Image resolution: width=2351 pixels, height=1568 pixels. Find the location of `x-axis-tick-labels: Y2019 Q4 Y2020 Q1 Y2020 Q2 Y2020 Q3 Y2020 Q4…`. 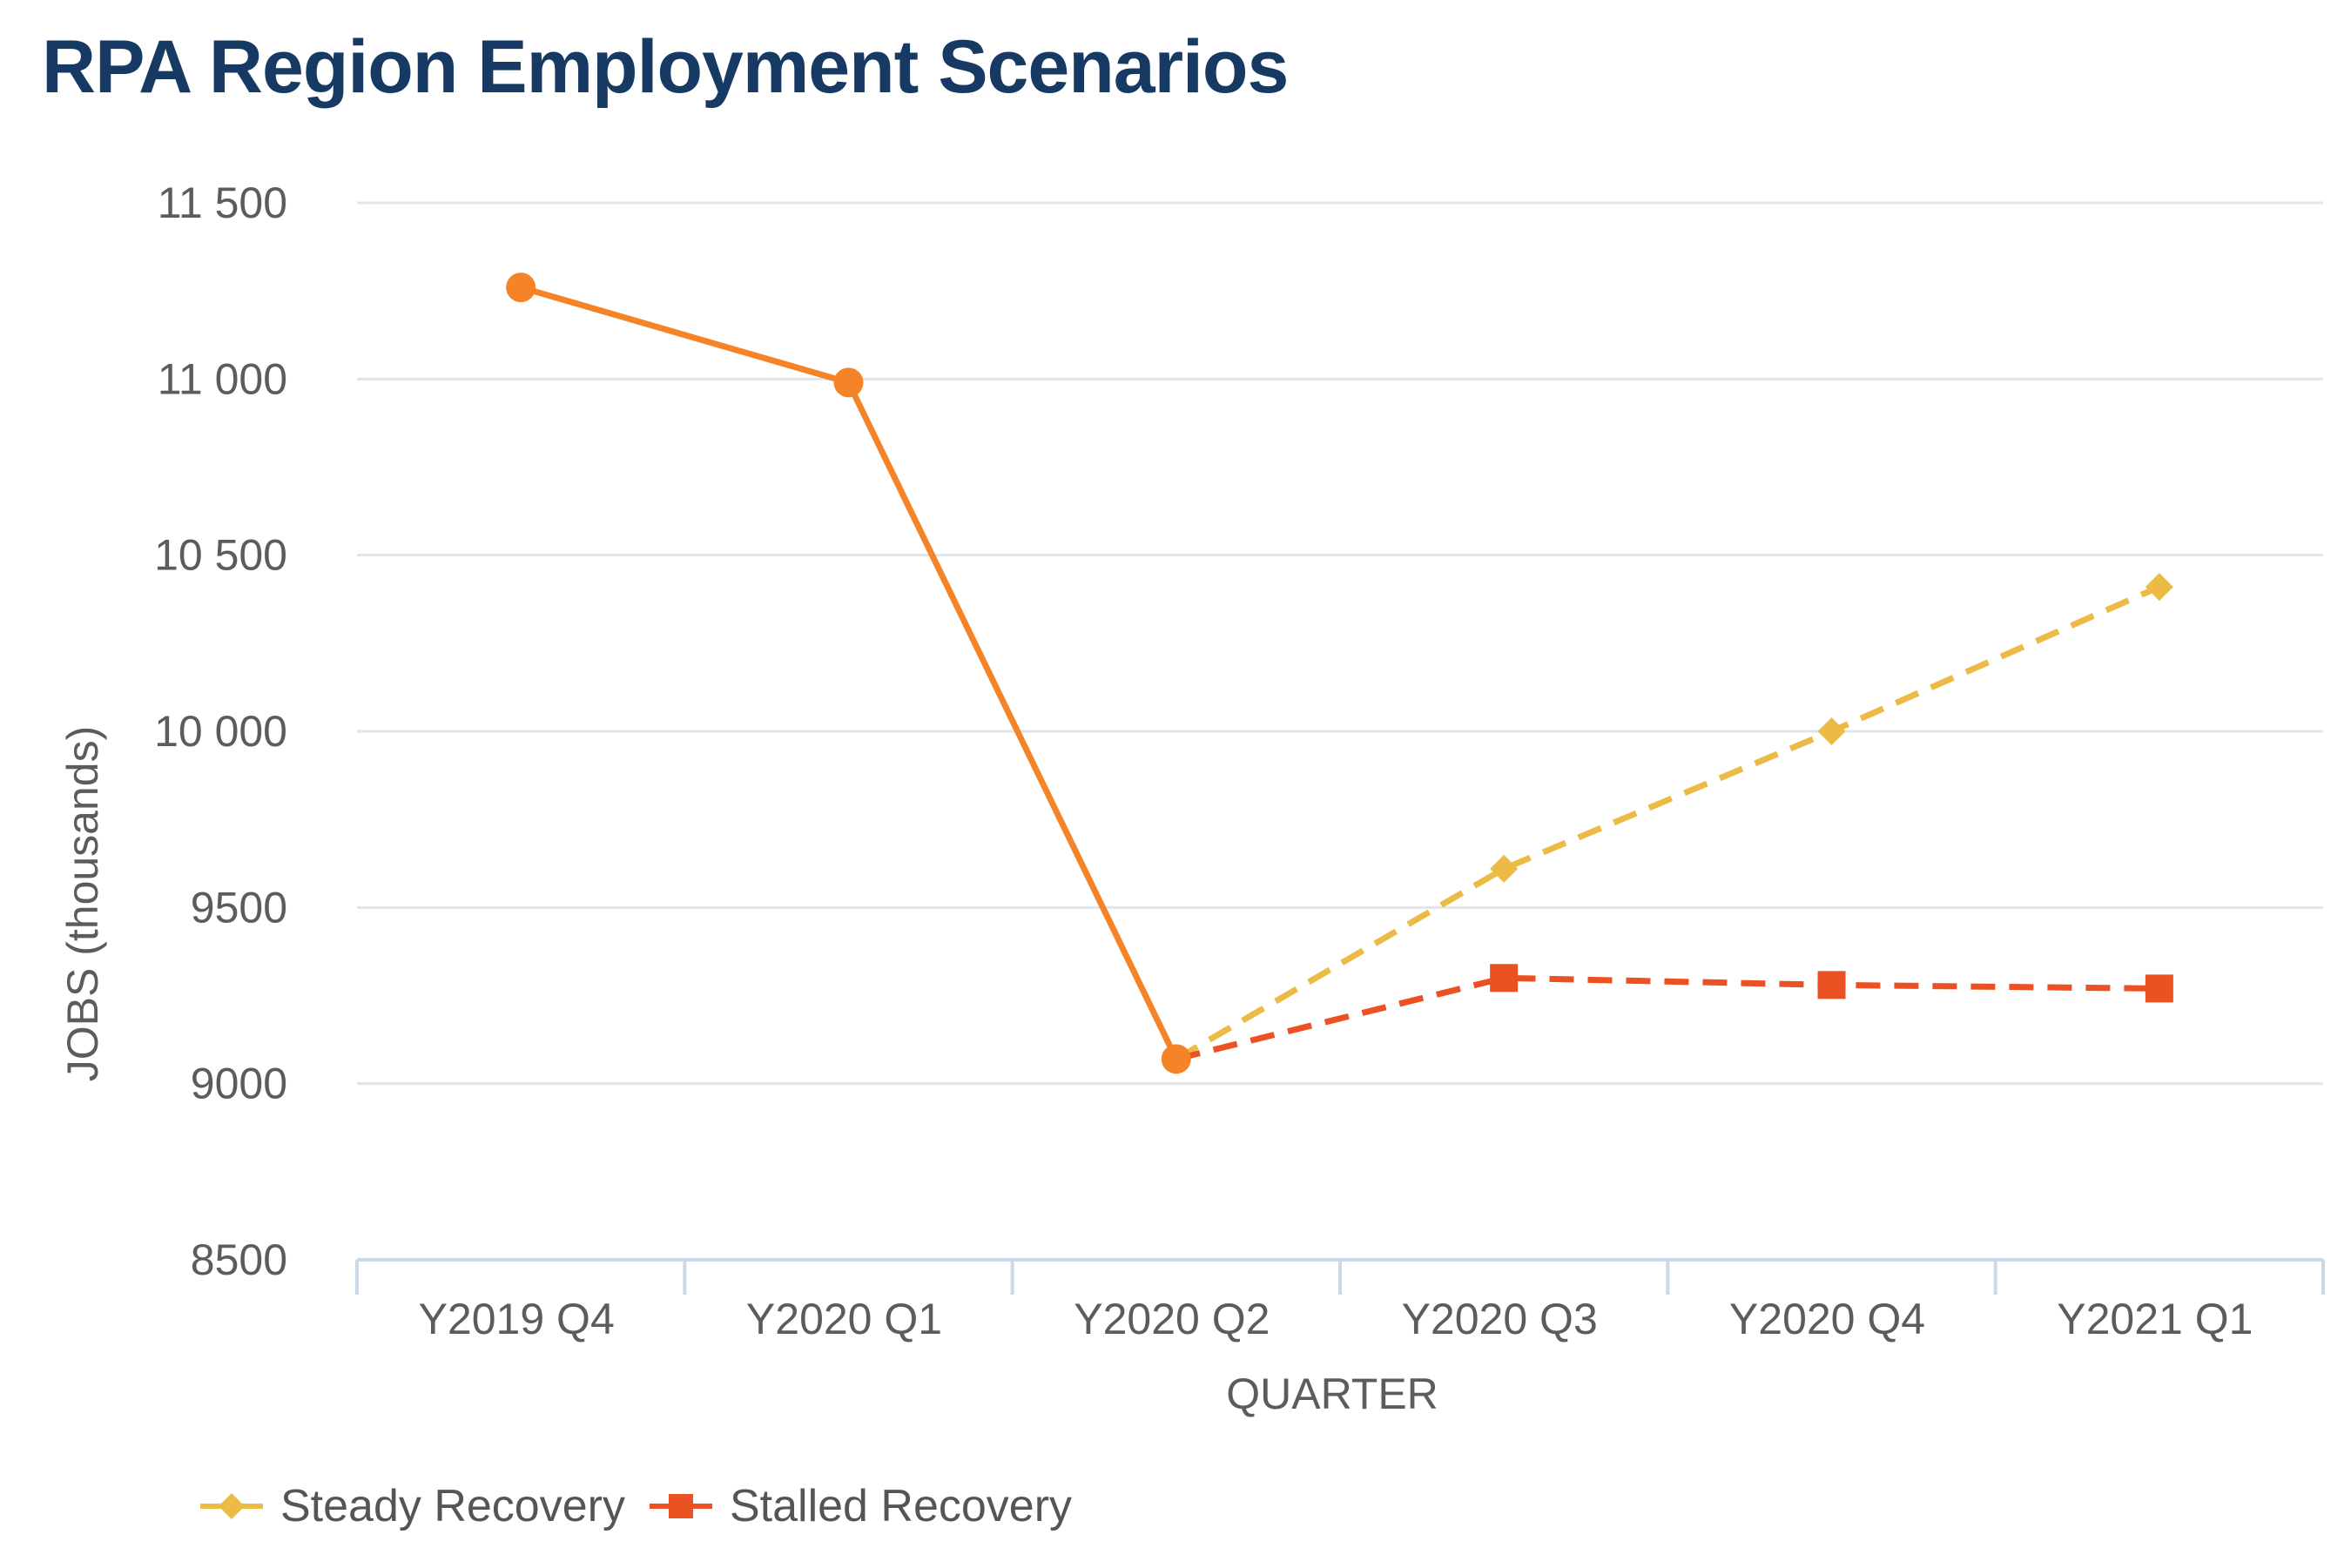

x-axis-tick-labels: Y2019 Q4 Y2020 Q1 Y2020 Q2 Y2020 Q3 Y2020 Q4… is located at coordinates (1336, 1319).